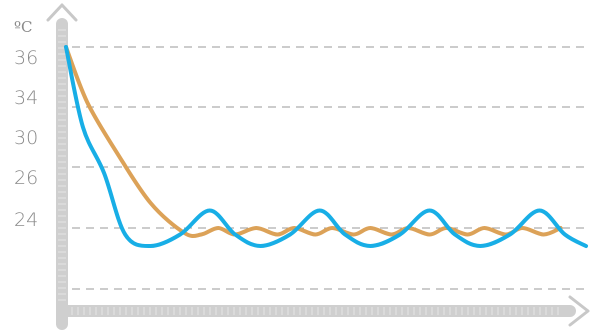 The width and height of the screenshot is (595, 336). I want to click on x-axis, so click(323, 311).